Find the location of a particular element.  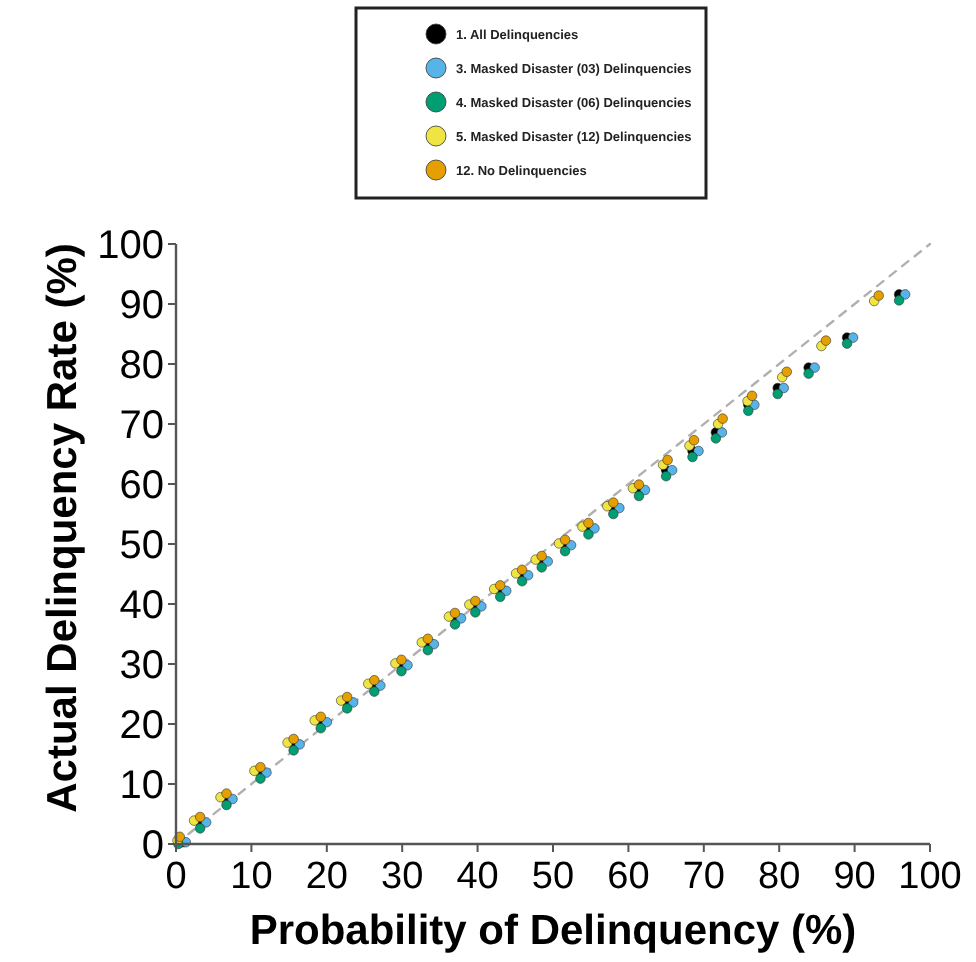

y-tick-label: 40 is located at coordinates (141, 606).